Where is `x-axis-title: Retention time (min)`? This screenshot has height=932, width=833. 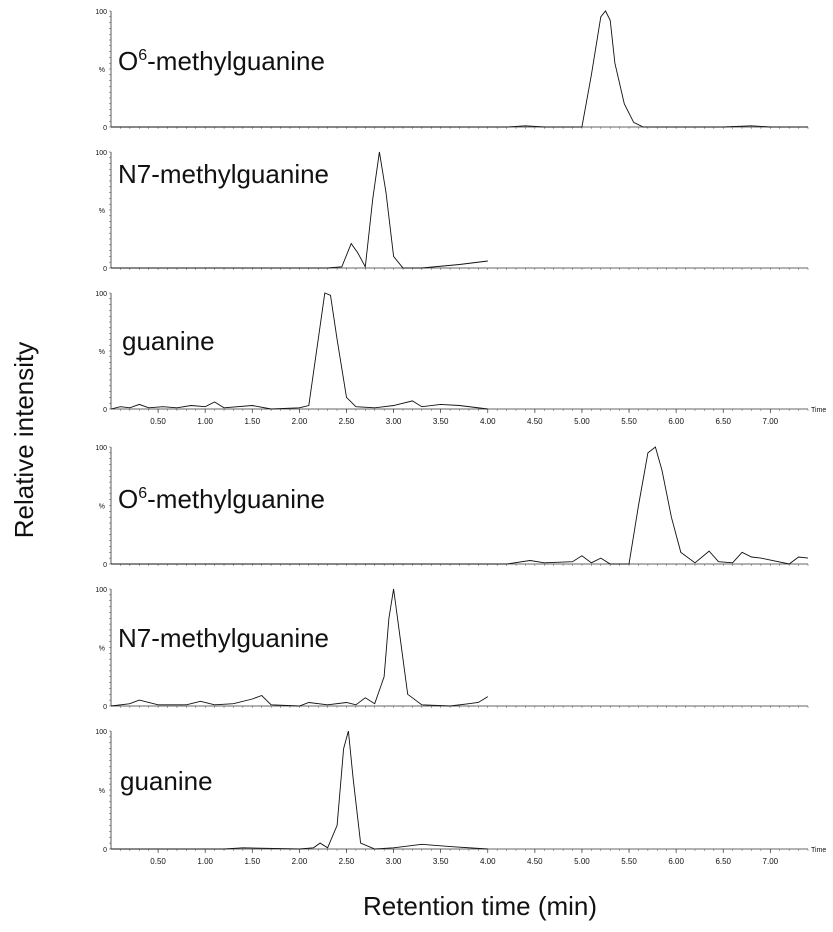
x-axis-title: Retention time (min) is located at coordinates (480, 906).